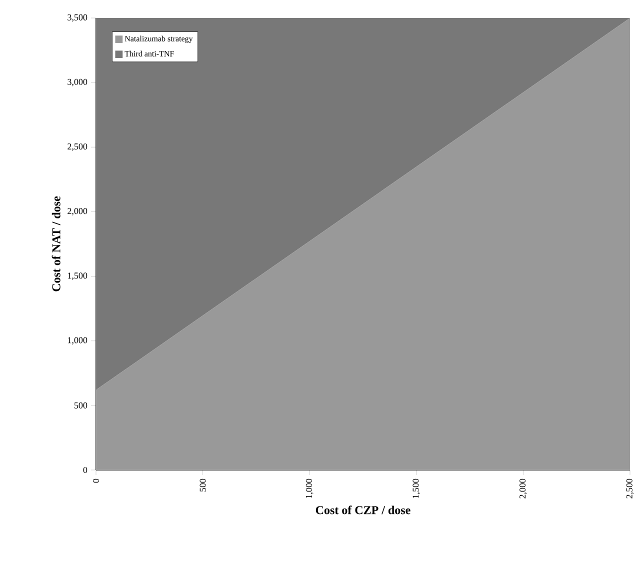 The image size is (640, 564). I want to click on y-tick-label: 1,500, so click(78, 276).